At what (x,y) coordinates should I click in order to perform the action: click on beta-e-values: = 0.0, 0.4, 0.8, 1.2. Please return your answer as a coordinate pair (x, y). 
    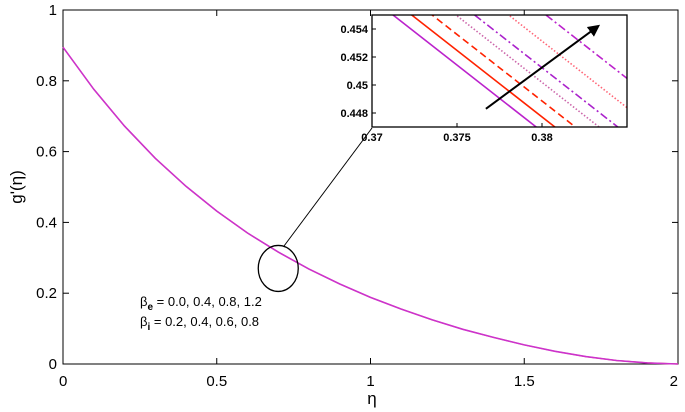
    Looking at the image, I should click on (207, 301).